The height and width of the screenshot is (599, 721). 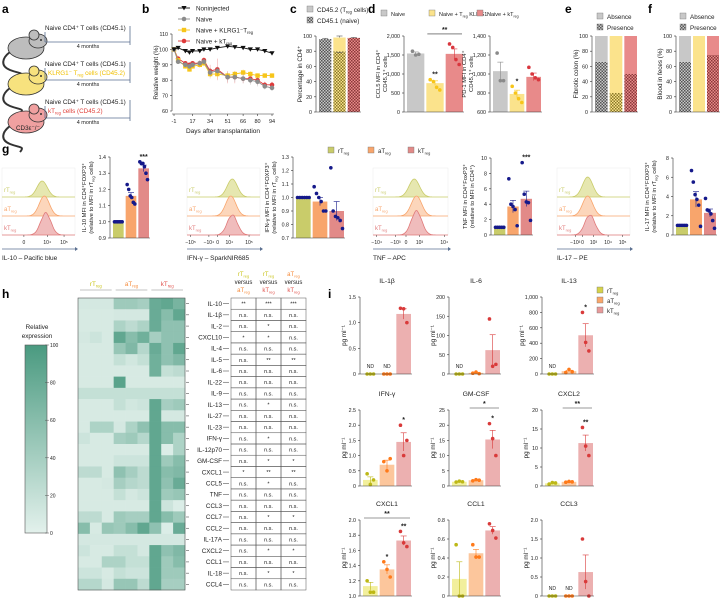 What do you see at coordinates (517, 81) in the screenshot?
I see `significance-label: *` at bounding box center [517, 81].